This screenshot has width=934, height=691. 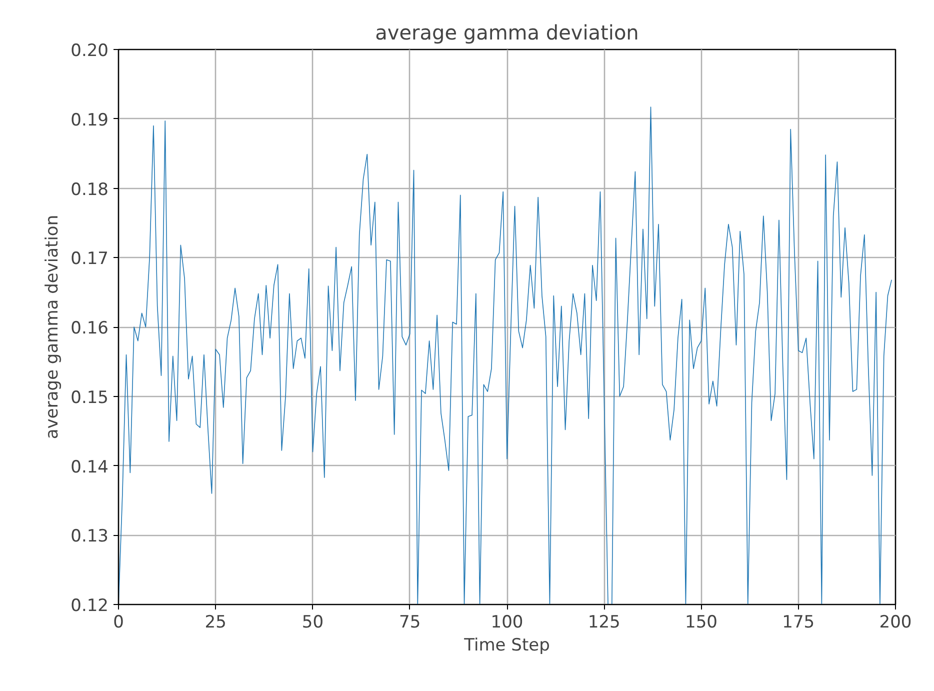 I want to click on x-tick-label: 50, so click(x=313, y=622).